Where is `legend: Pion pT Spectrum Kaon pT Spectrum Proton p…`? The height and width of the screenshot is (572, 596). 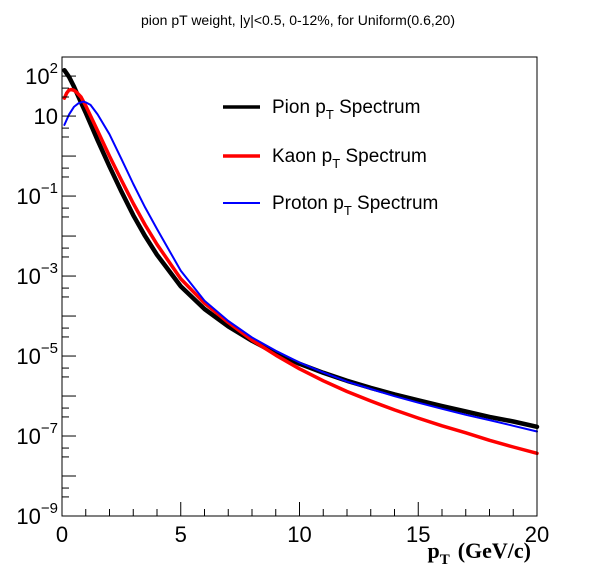
legend: Pion pT Spectrum Kaon pT Spectrum Proton p… is located at coordinates (330, 157).